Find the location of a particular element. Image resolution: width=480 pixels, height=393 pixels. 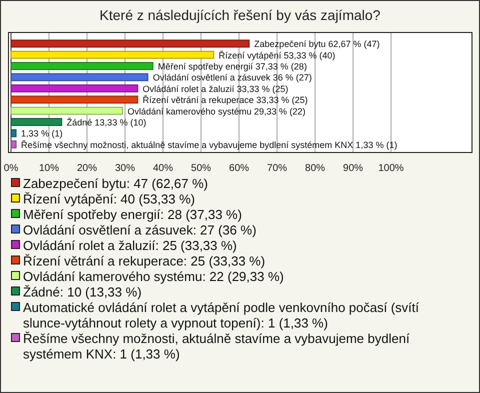

x-tick-label: 0% is located at coordinates (11, 168).